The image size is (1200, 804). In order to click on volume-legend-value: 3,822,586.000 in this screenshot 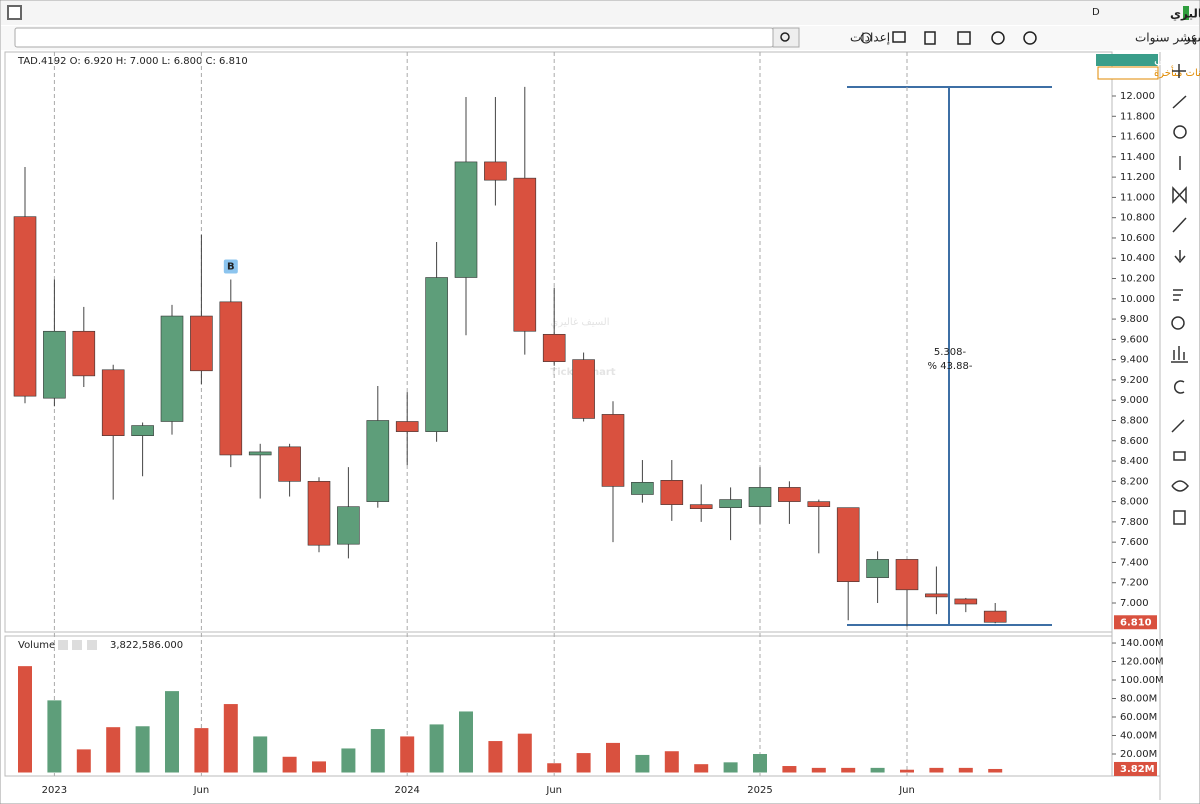, I will do `click(146, 645)`.